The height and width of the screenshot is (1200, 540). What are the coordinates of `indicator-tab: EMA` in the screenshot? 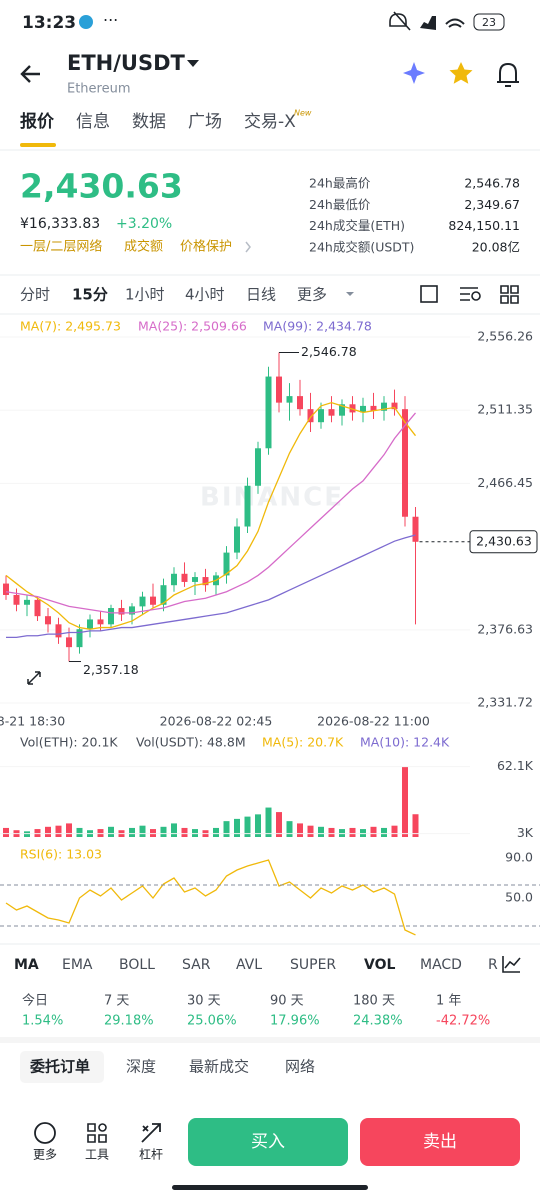 It's located at (77, 965).